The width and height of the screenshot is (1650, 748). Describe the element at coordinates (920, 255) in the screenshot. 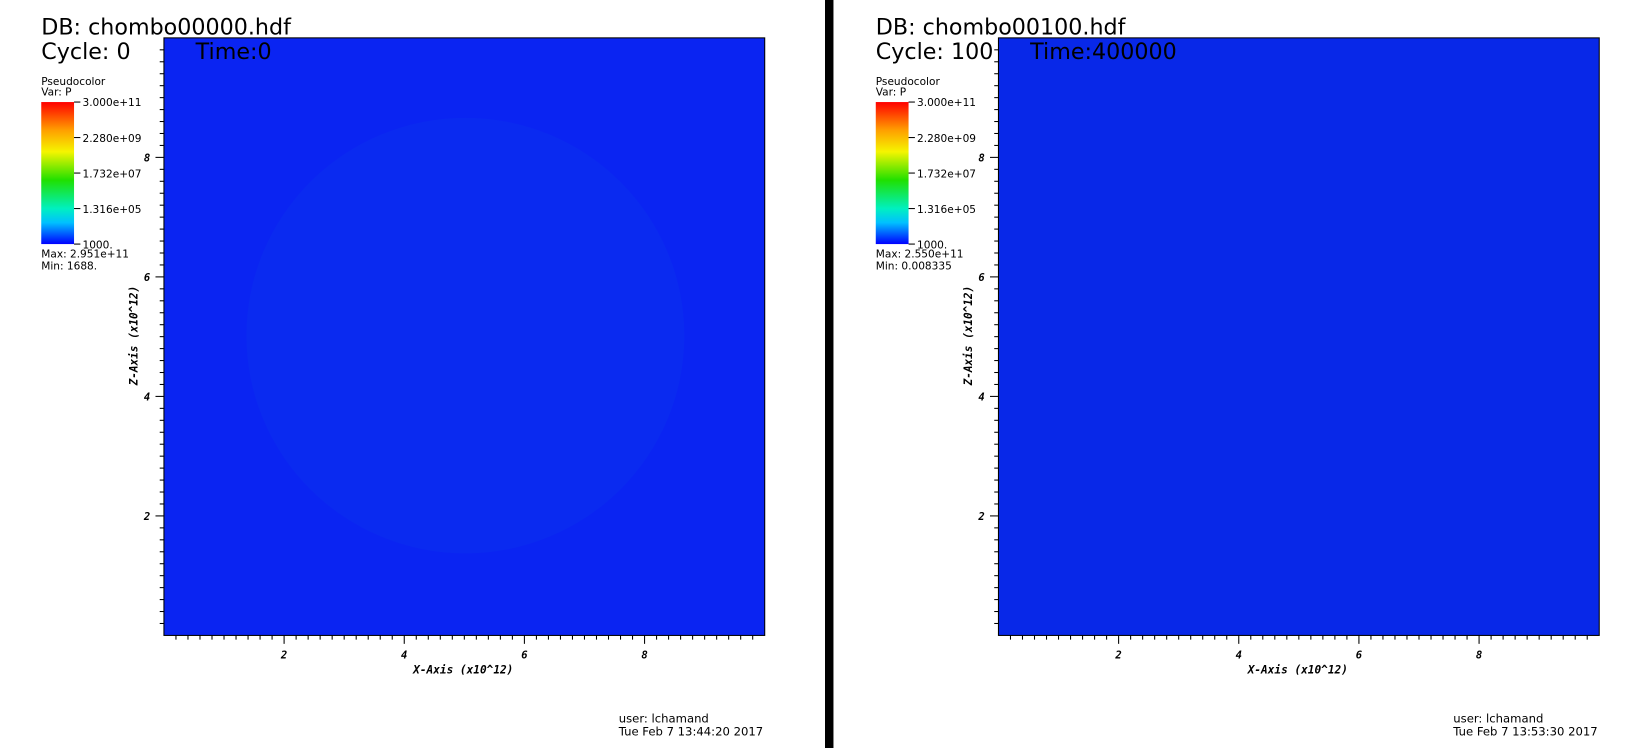

I see `legend-max: Max: 2.550e+11` at that location.